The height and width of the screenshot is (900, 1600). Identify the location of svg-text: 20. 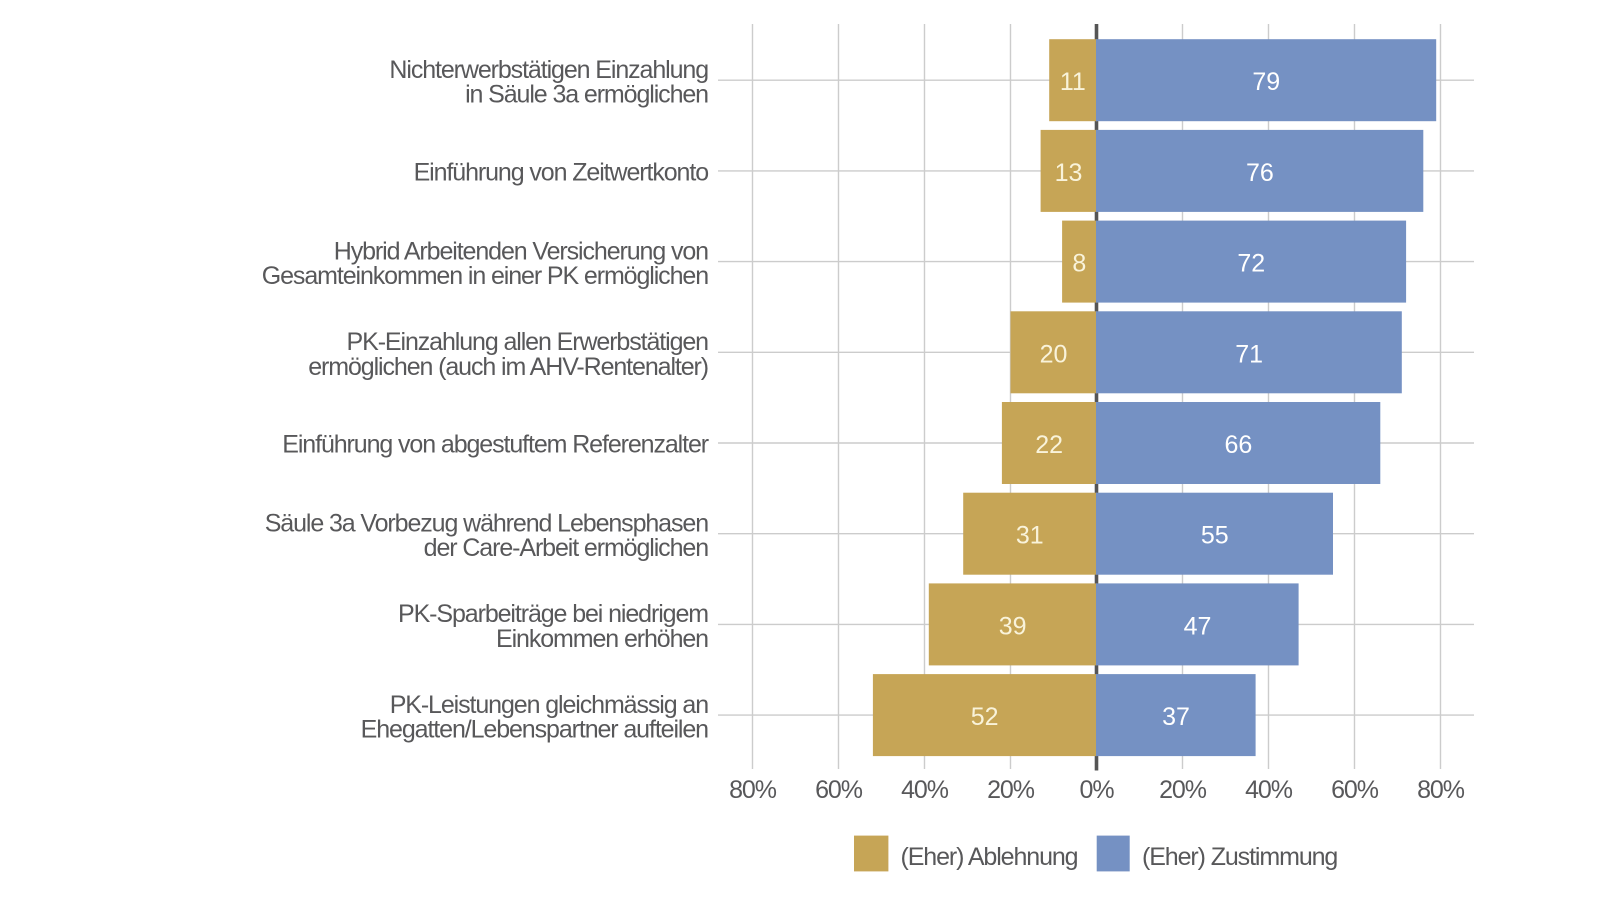
(1054, 354).